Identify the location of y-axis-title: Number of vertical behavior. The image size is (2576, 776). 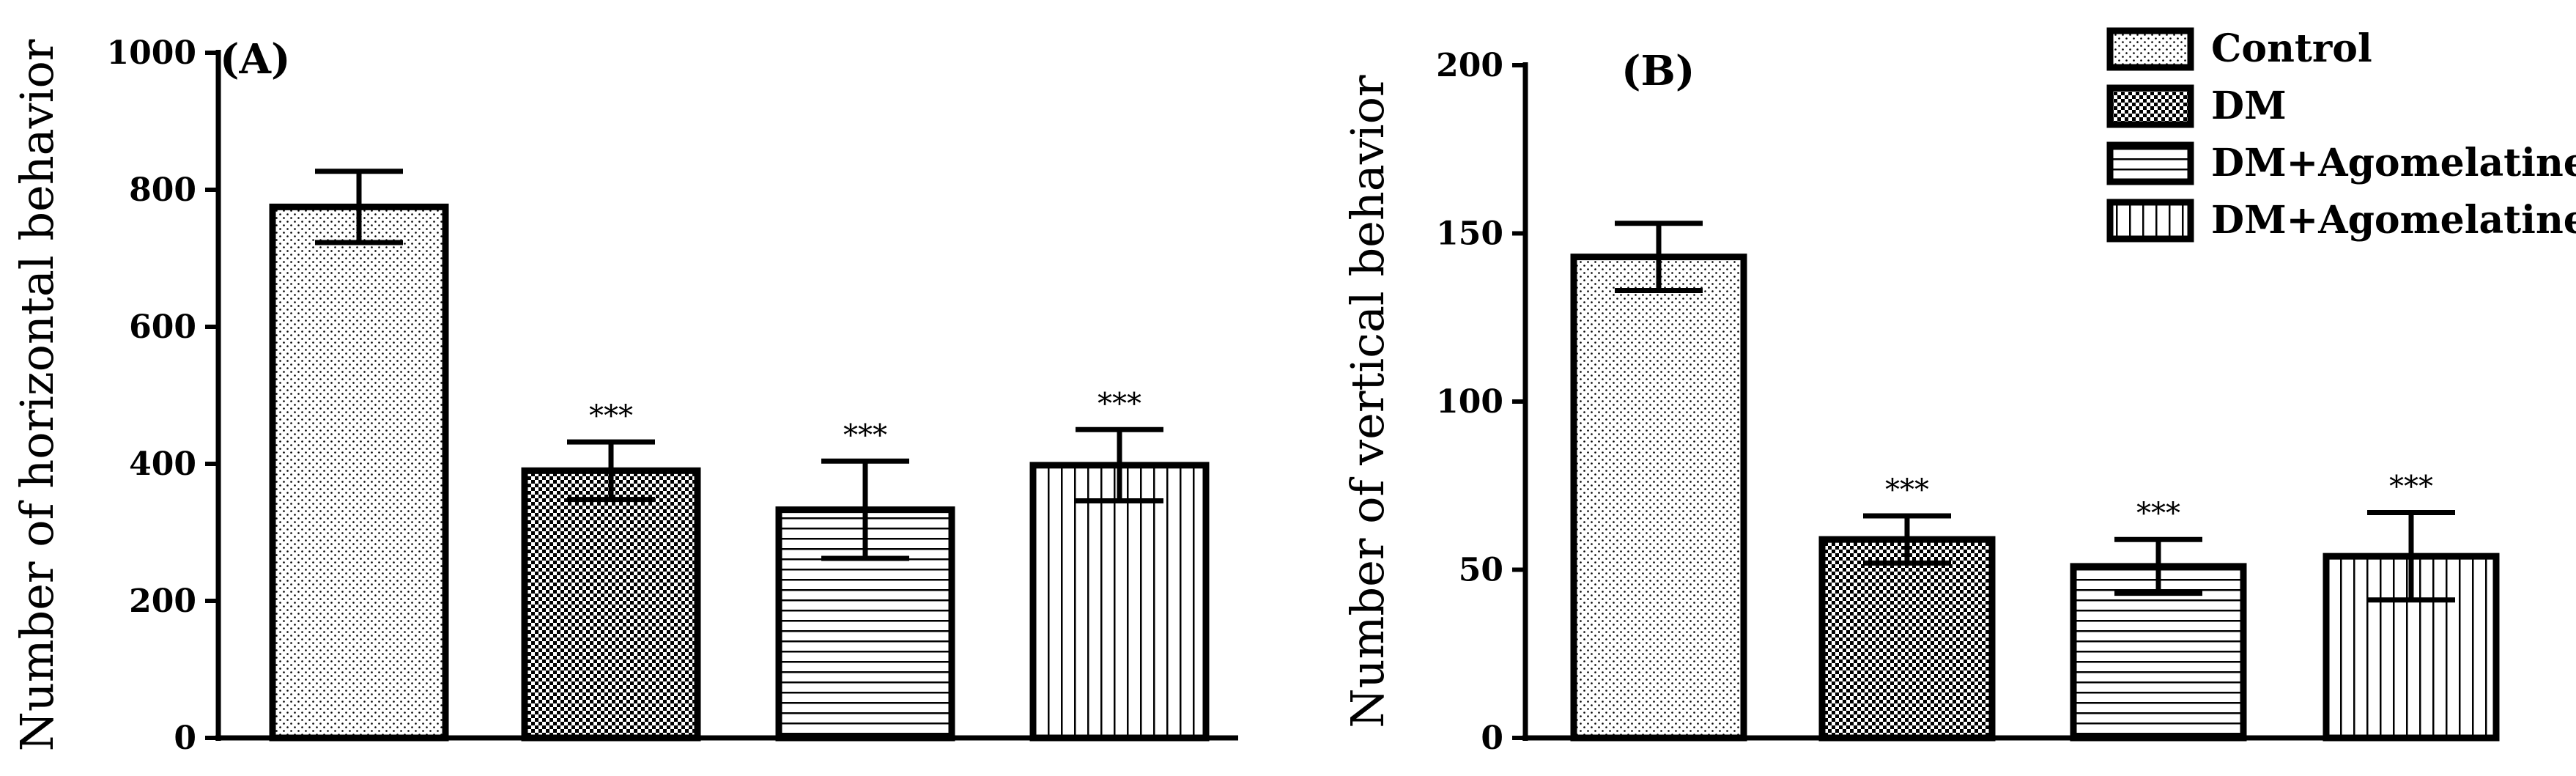
(1367, 401).